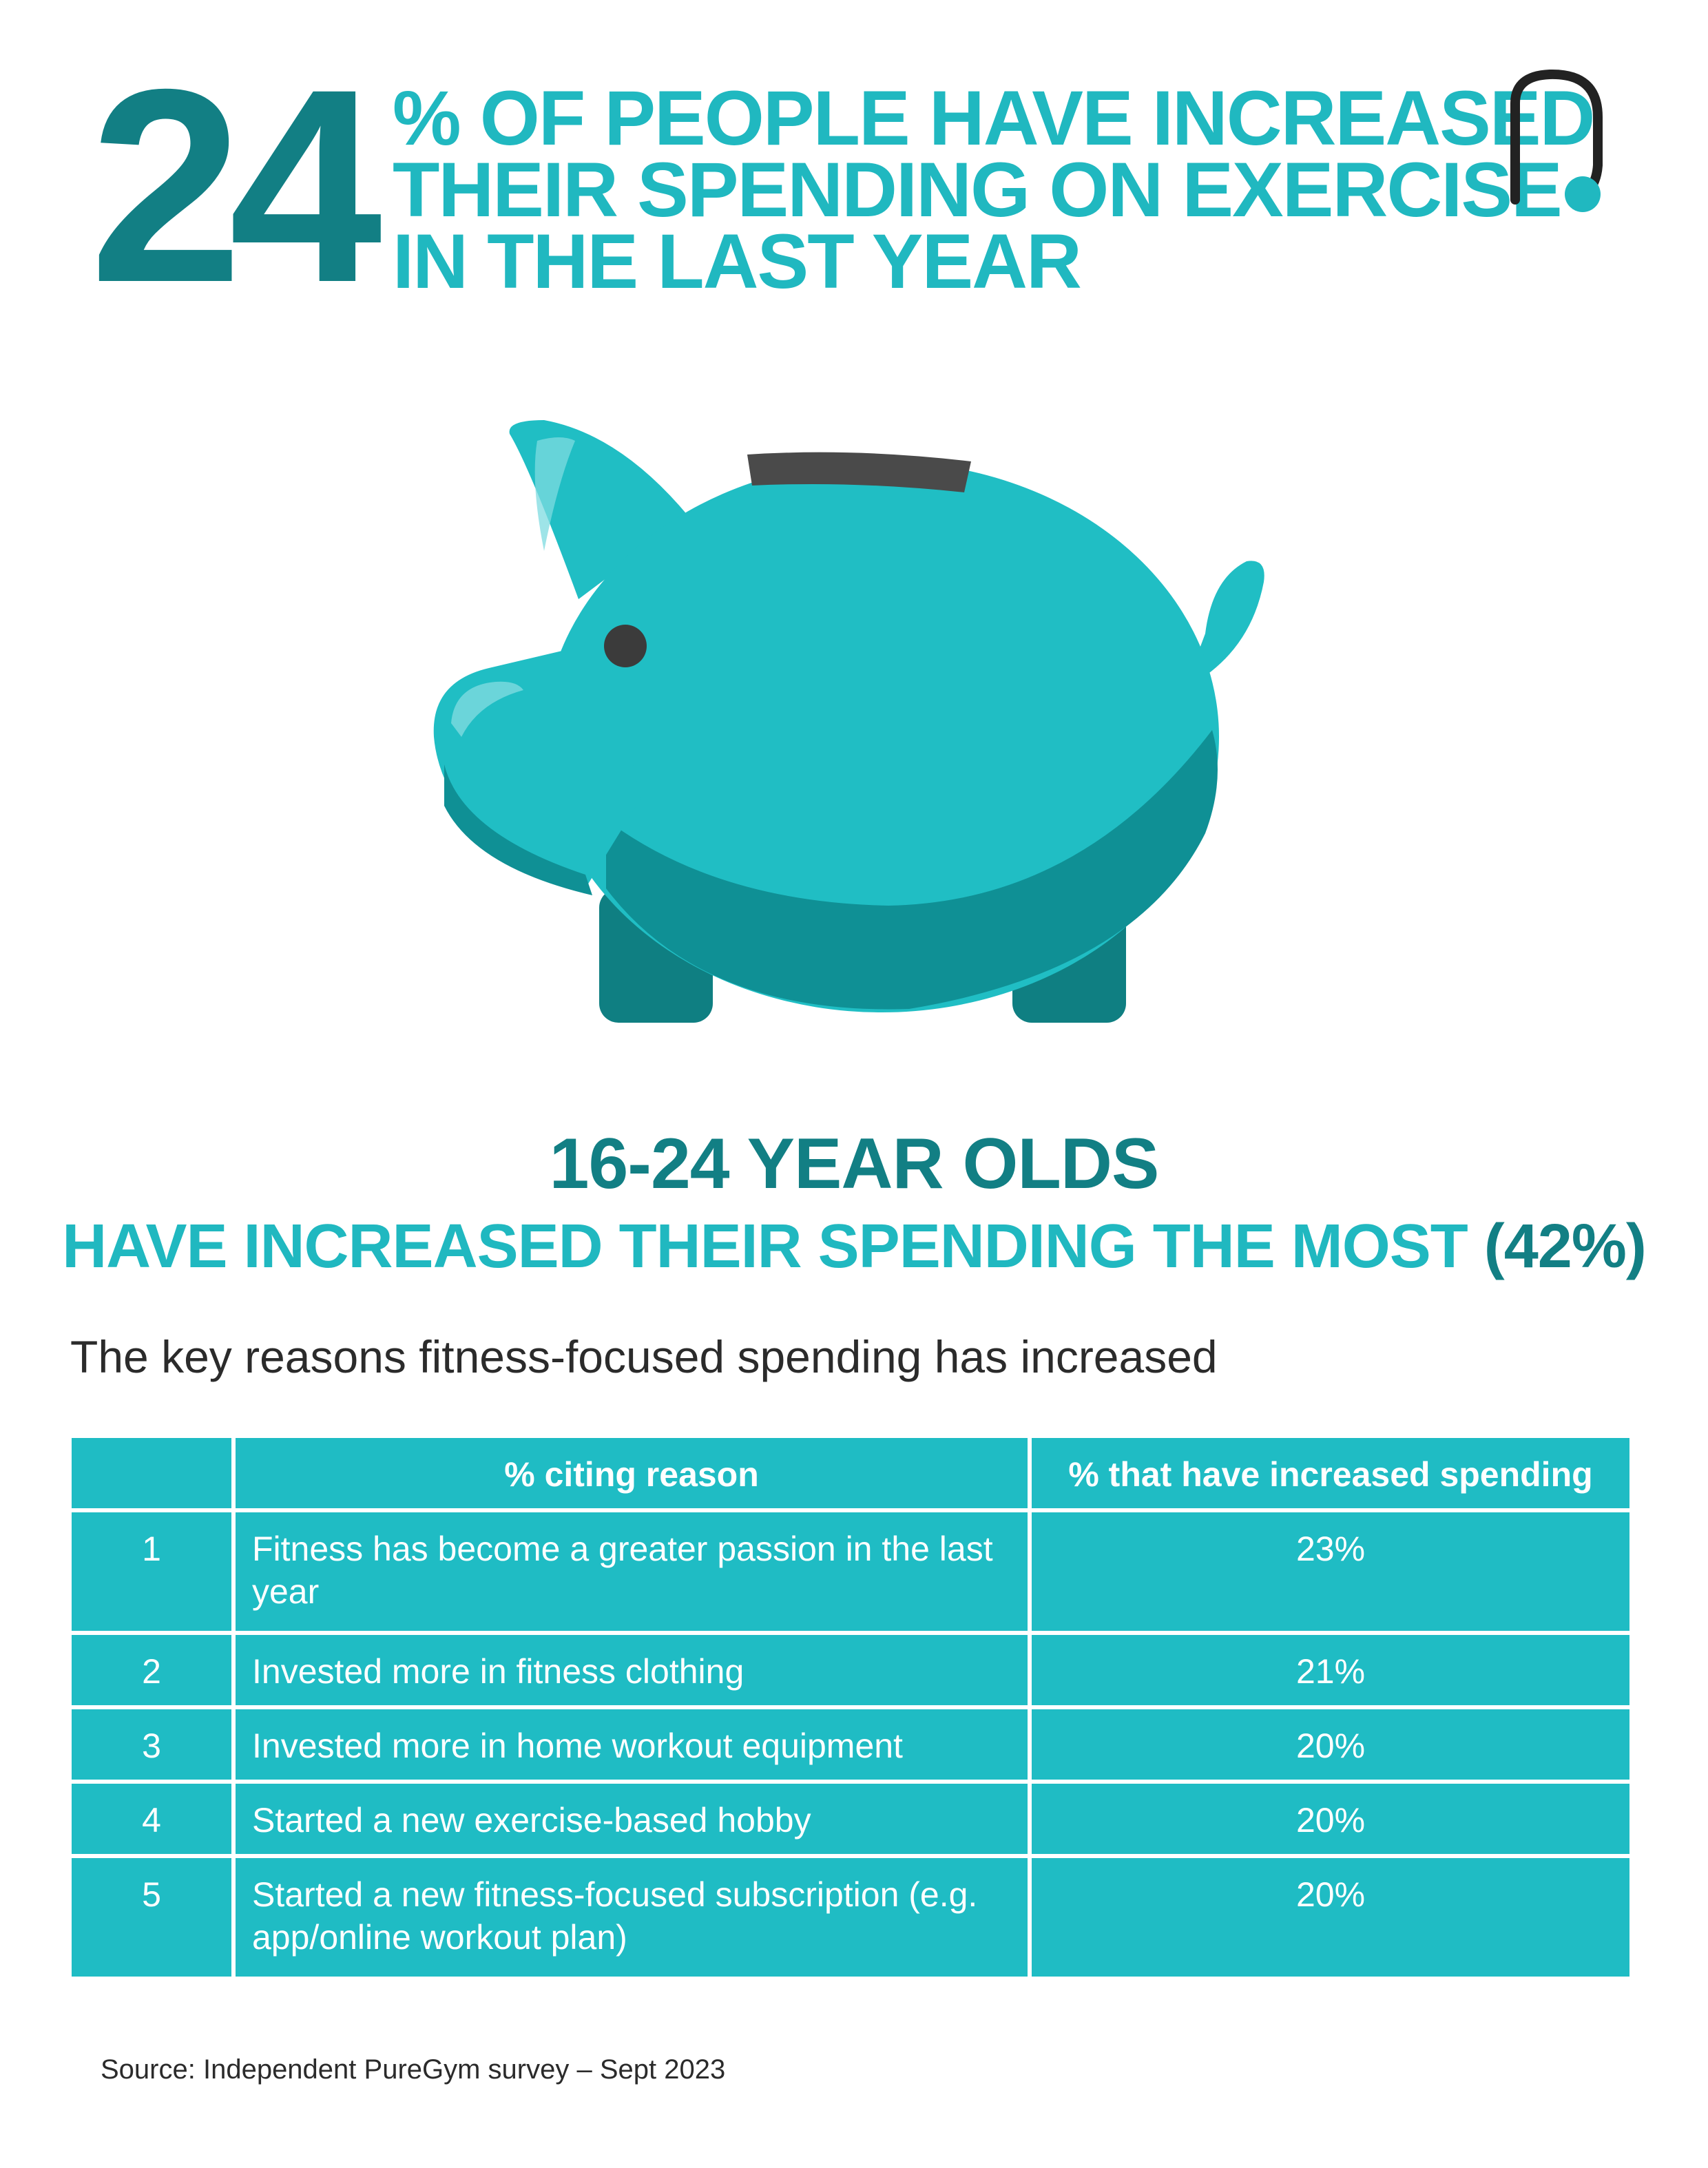  I want to click on piggy-bank-icon, so click(849, 721).